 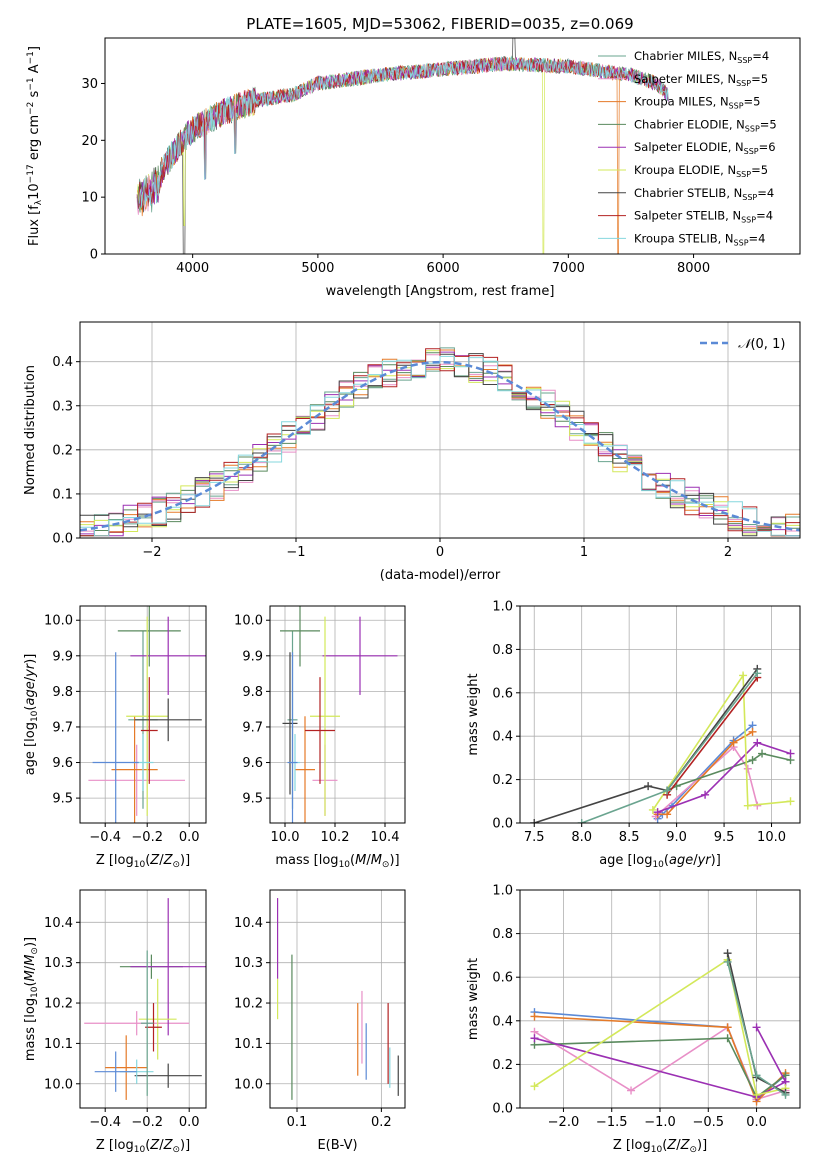 I want to click on x-axis-label: Z [log10(Z/Z⊙)], so click(x=660, y=1146).